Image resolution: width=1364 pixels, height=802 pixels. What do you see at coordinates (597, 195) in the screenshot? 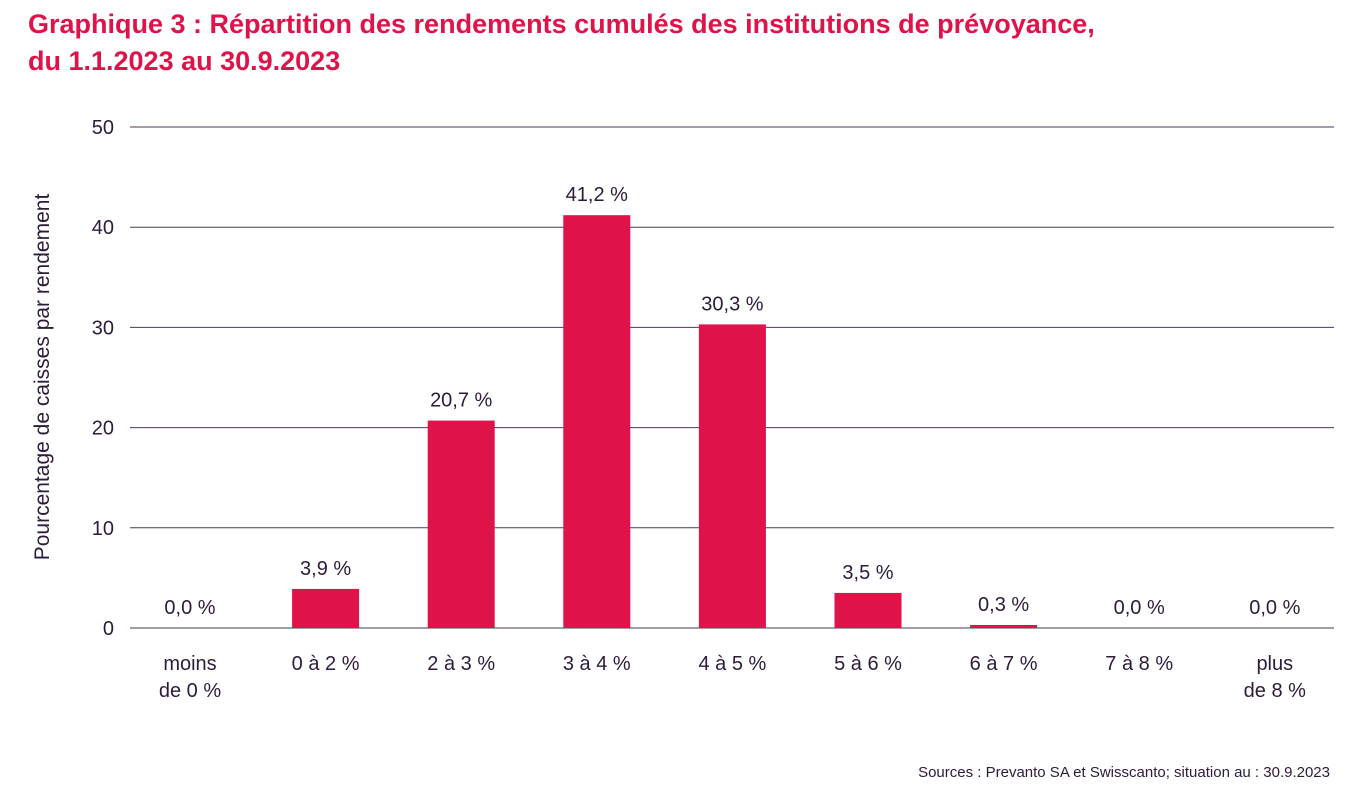
I see `data-label-3: 41,2 %` at bounding box center [597, 195].